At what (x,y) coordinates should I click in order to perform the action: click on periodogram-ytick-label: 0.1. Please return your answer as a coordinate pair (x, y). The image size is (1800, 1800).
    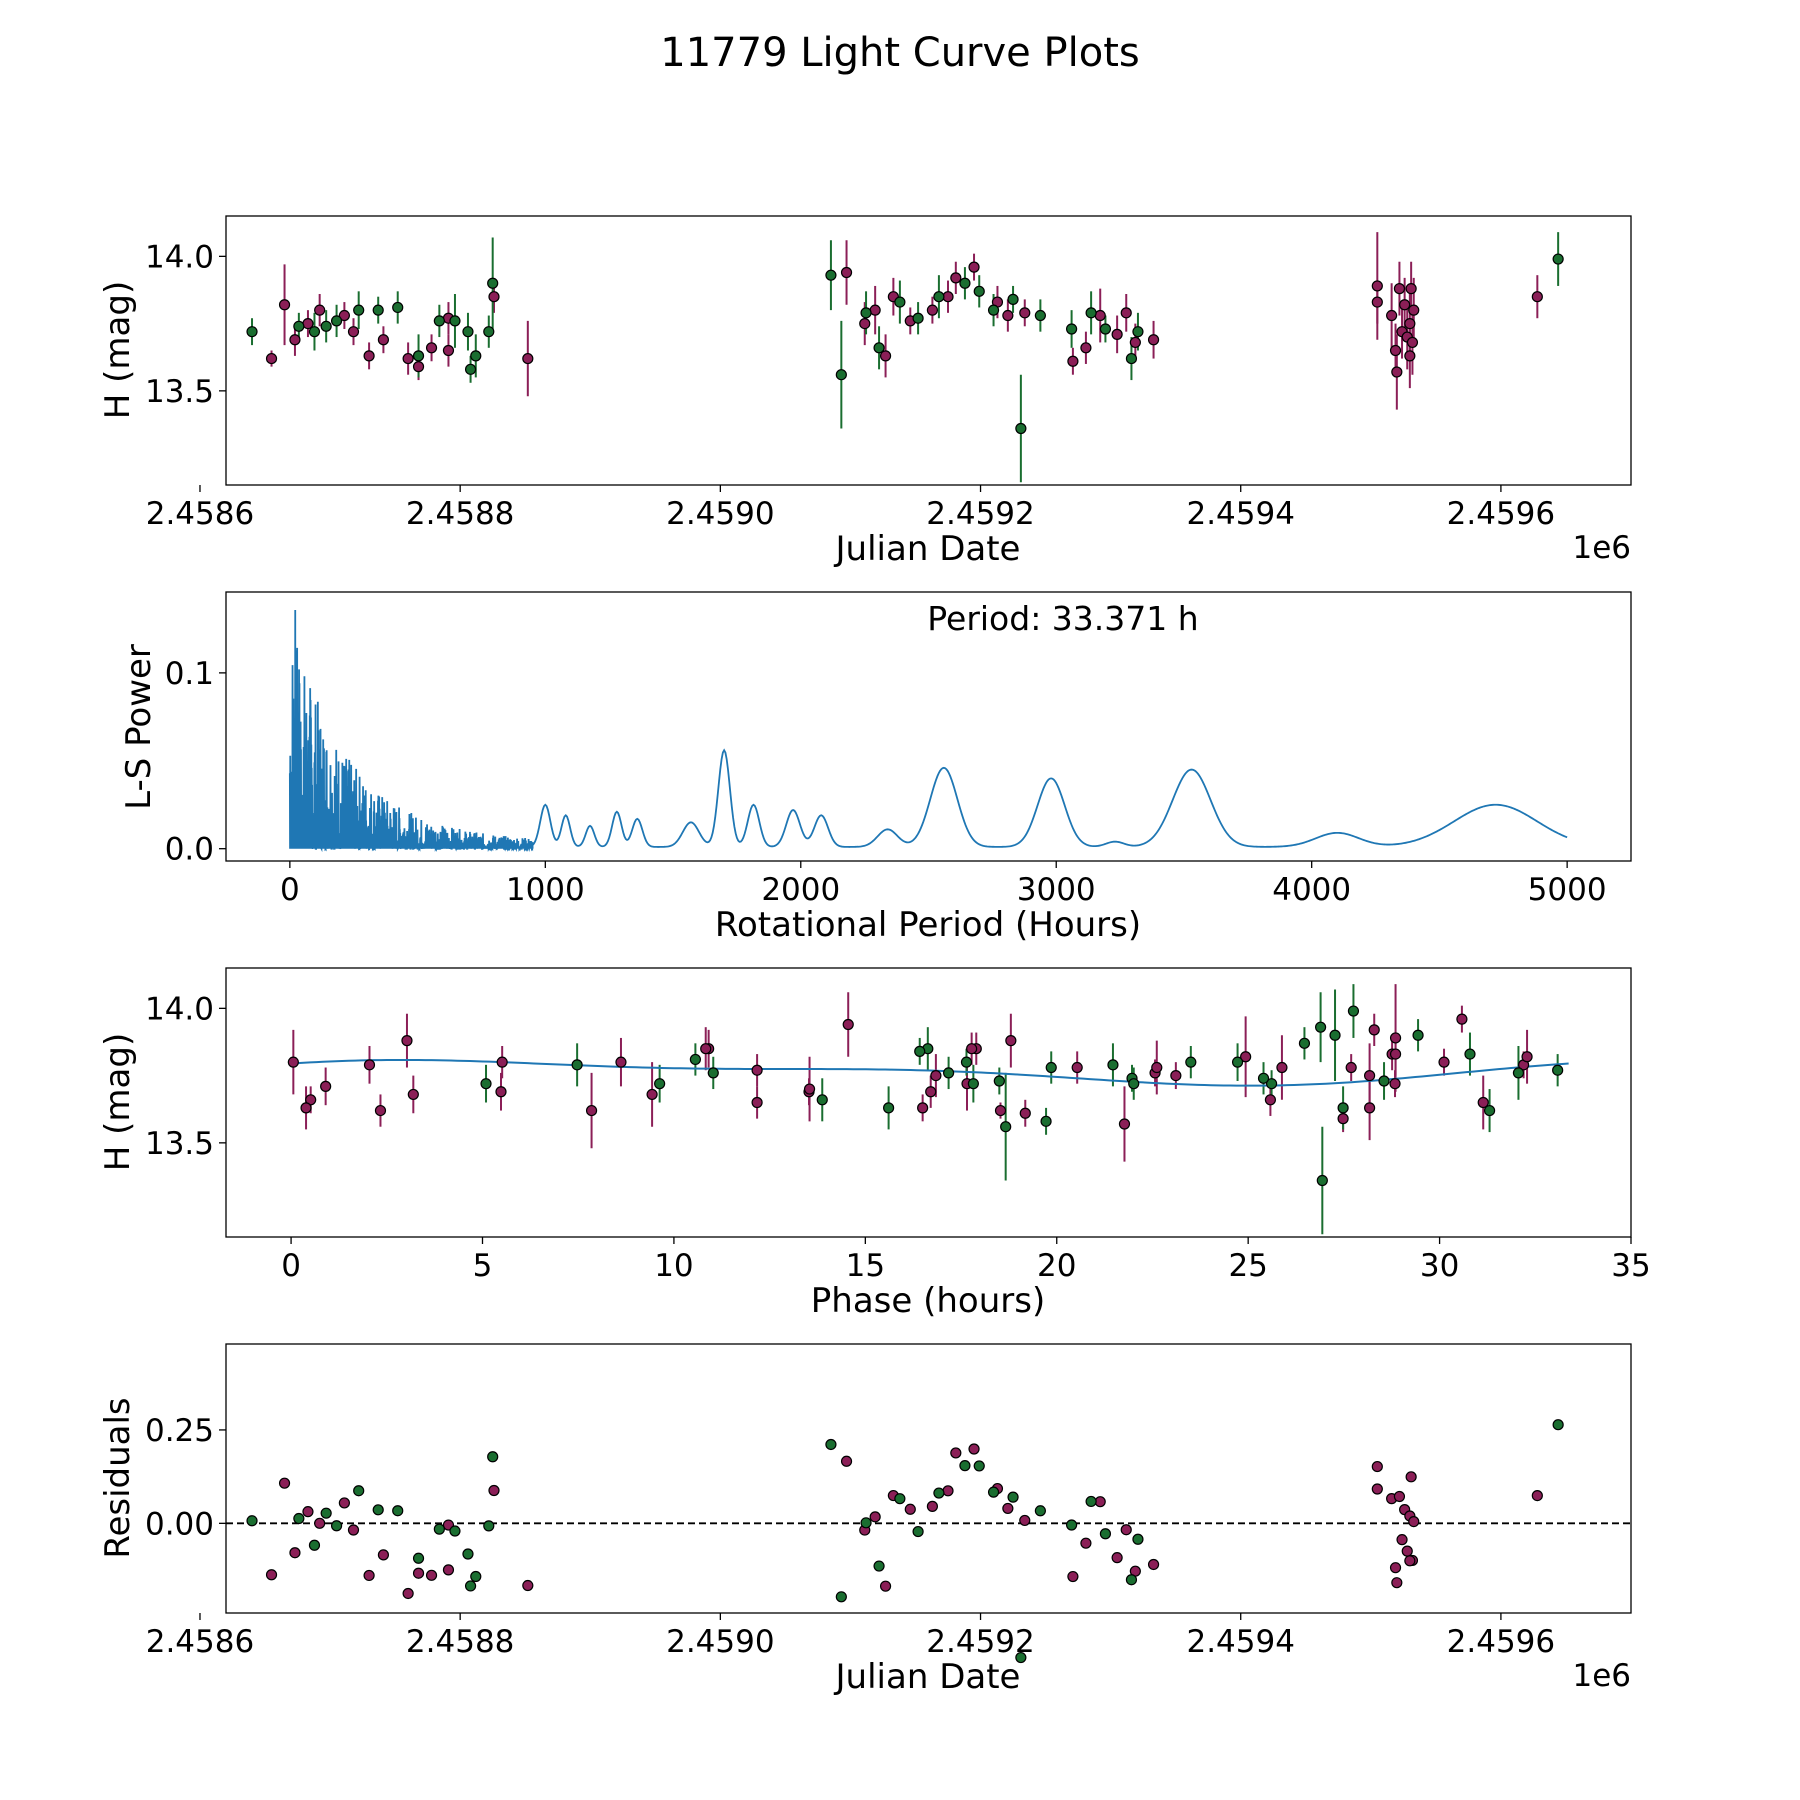
    Looking at the image, I should click on (189, 674).